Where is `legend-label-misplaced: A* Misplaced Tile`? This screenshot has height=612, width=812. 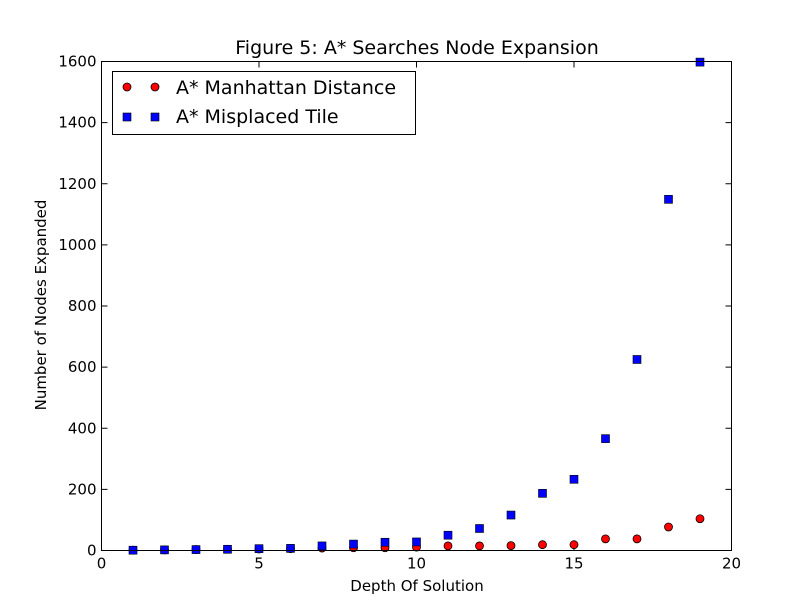
legend-label-misplaced: A* Misplaced Tile is located at coordinates (257, 117).